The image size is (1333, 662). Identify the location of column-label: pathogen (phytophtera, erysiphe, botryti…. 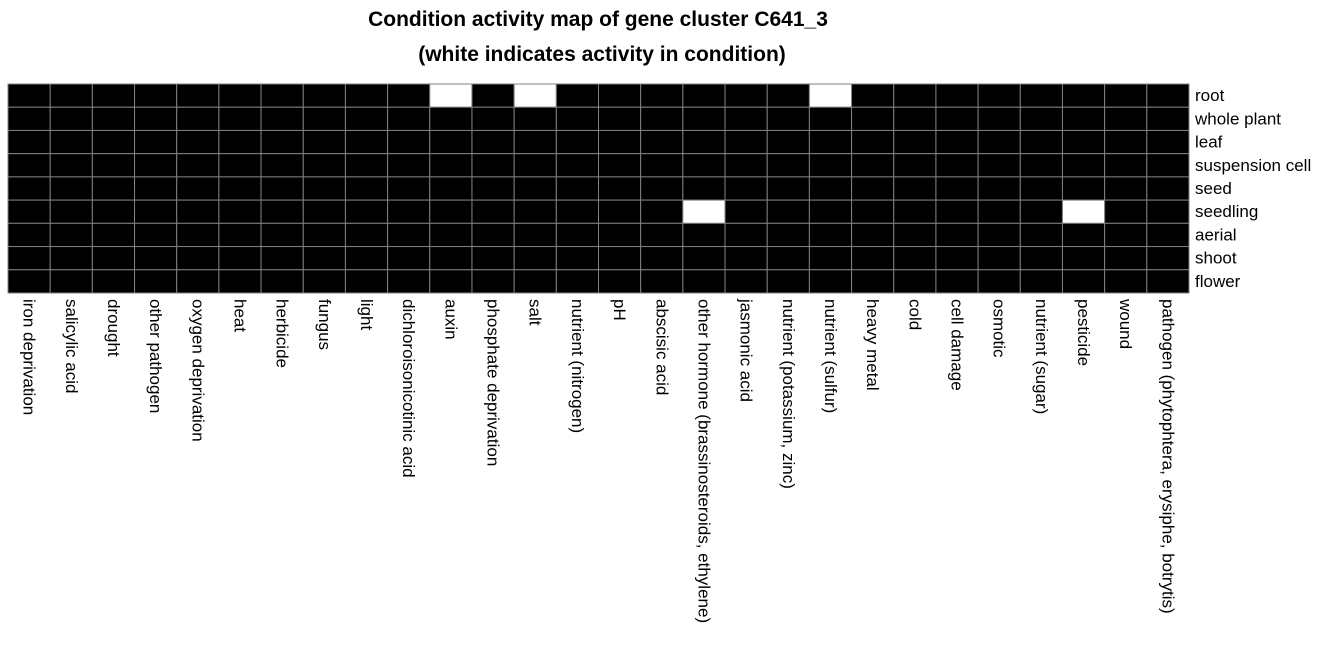
(1167, 456).